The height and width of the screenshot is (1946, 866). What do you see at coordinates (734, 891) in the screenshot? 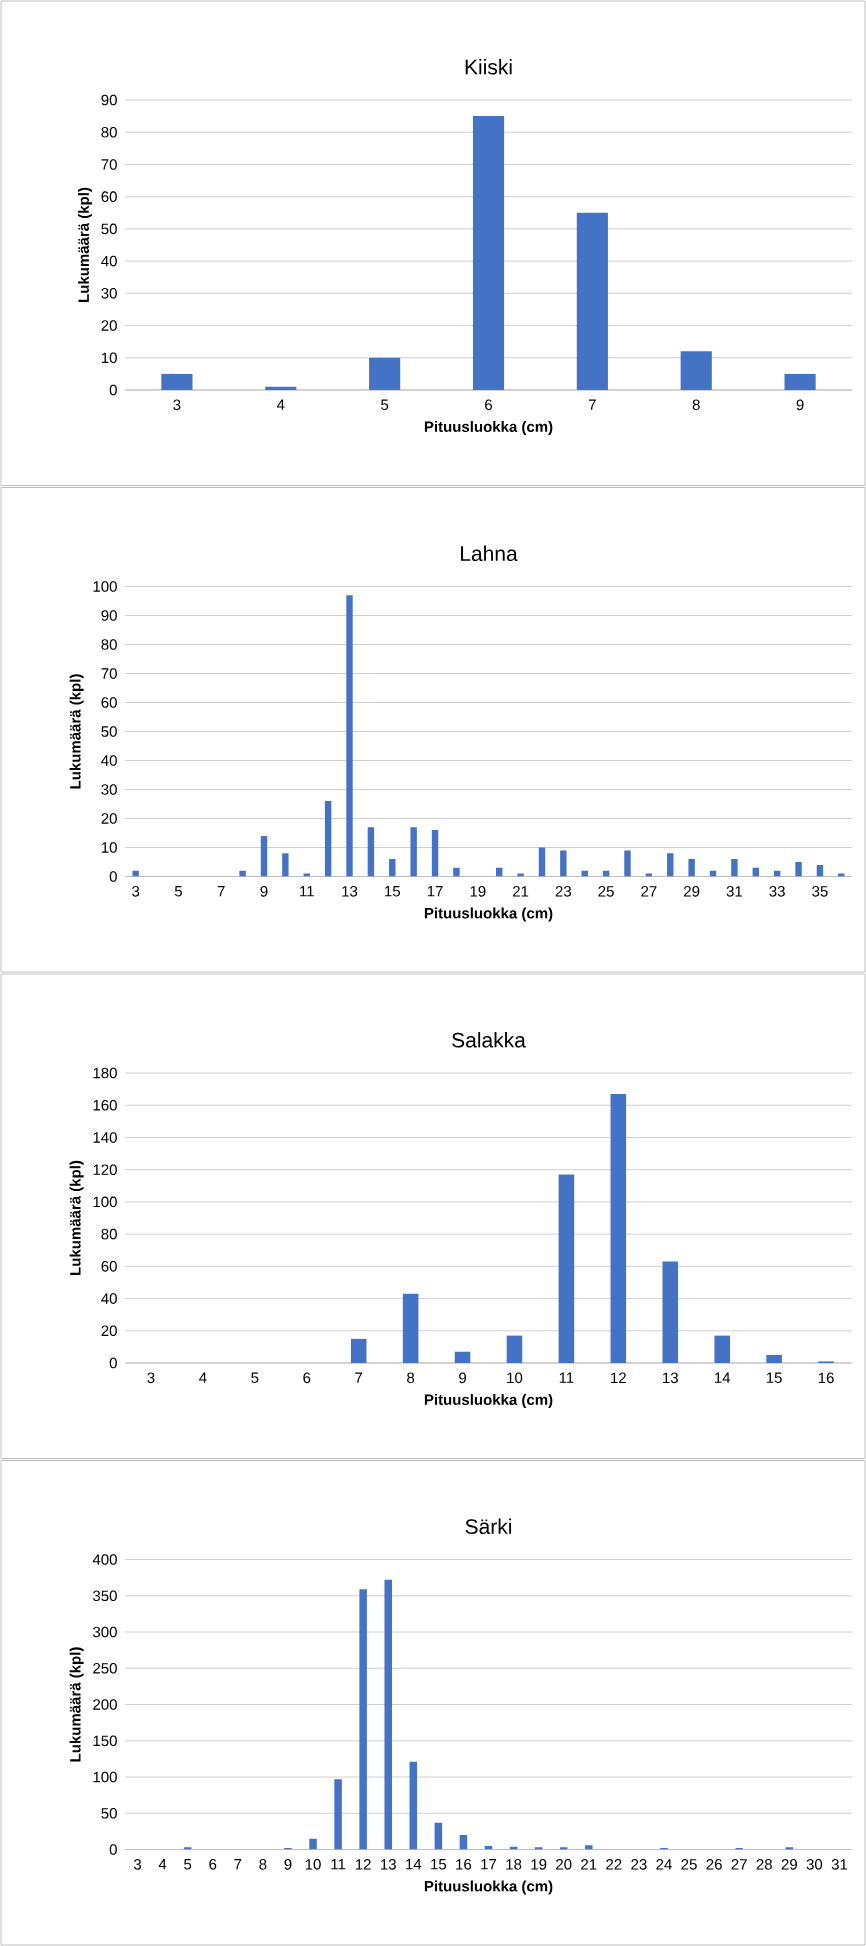
I see `x-tick-label: 31` at bounding box center [734, 891].